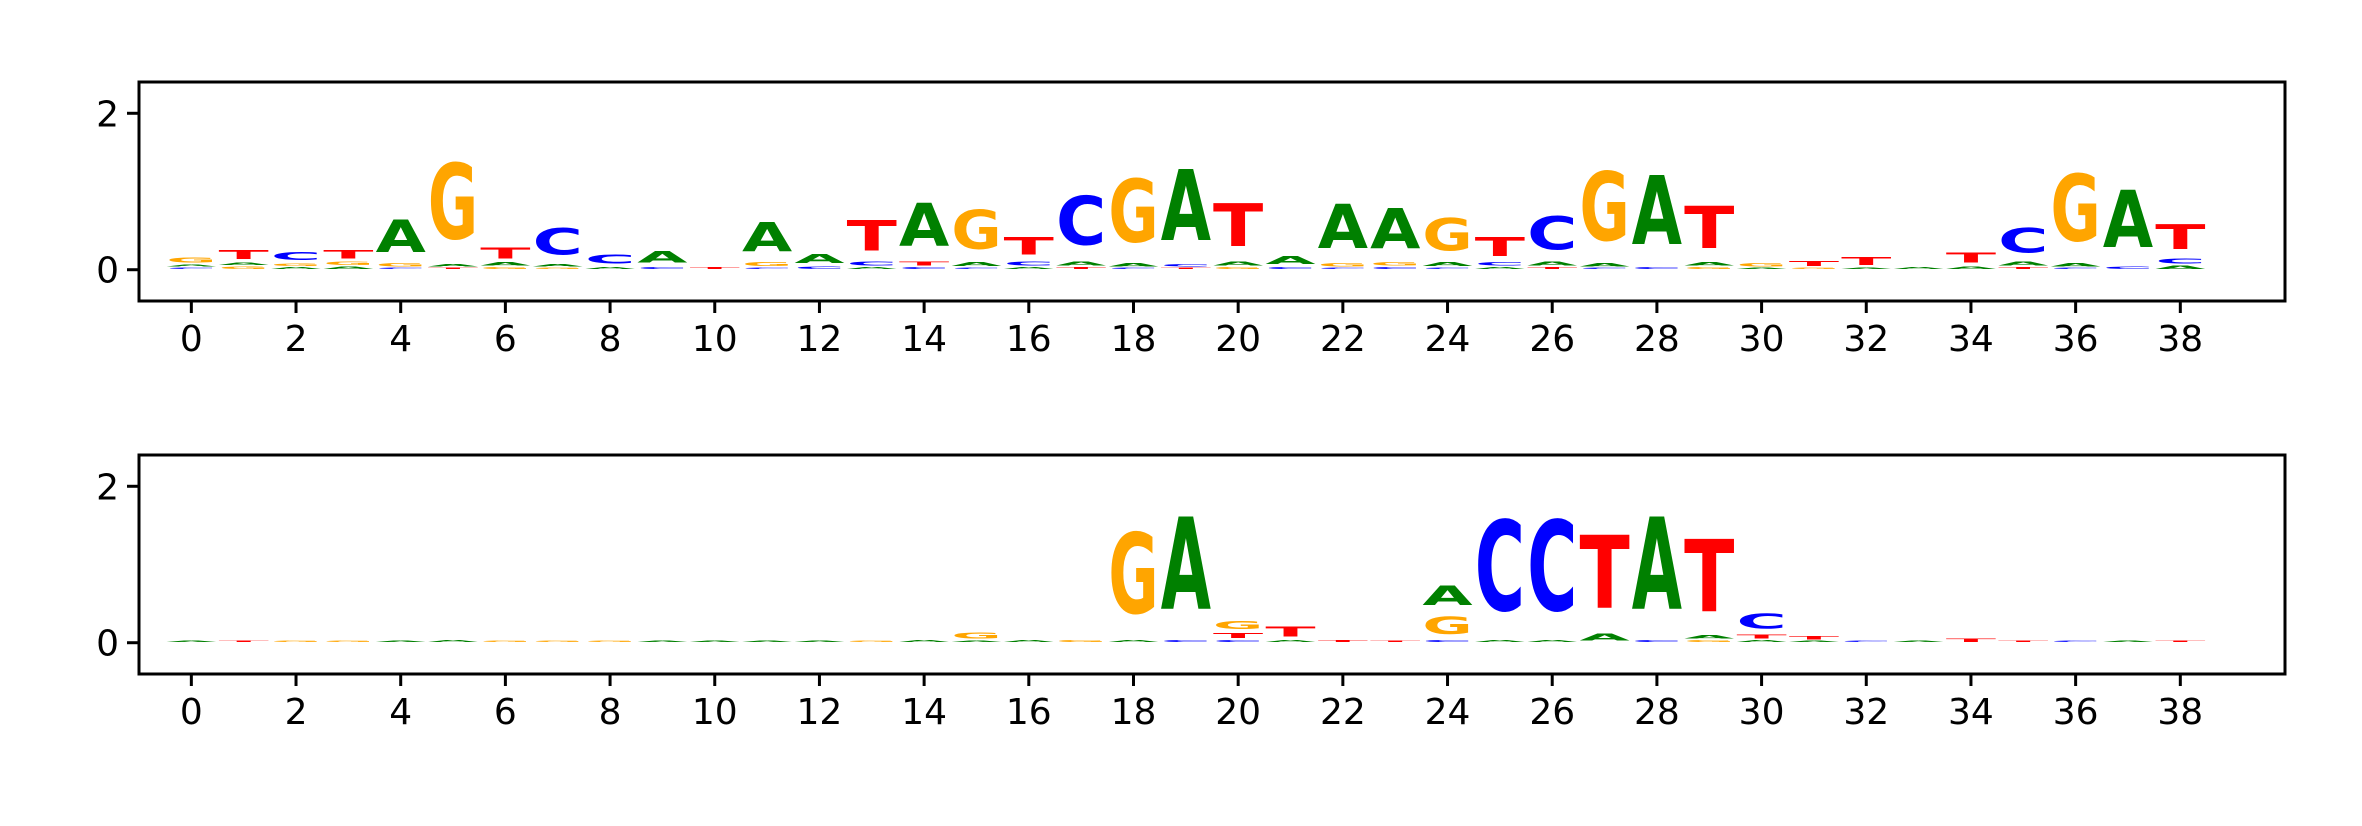 This screenshot has width=2362, height=826. Describe the element at coordinates (1238, 712) in the screenshot. I see `x-tick-label: 20` at that location.